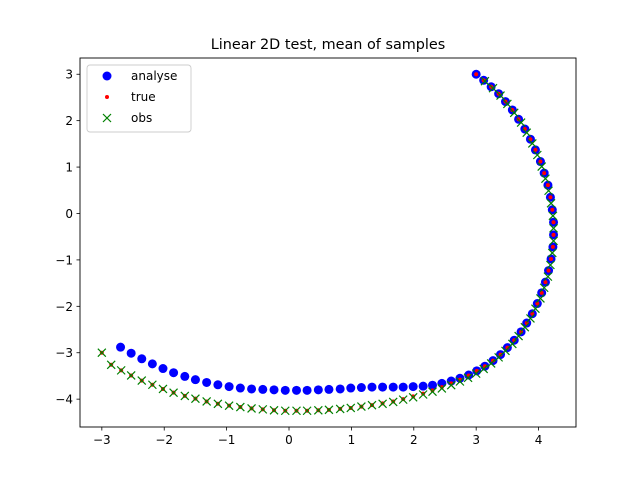 This screenshot has height=480, width=640. I want to click on y-tick-label: −4, so click(64, 400).